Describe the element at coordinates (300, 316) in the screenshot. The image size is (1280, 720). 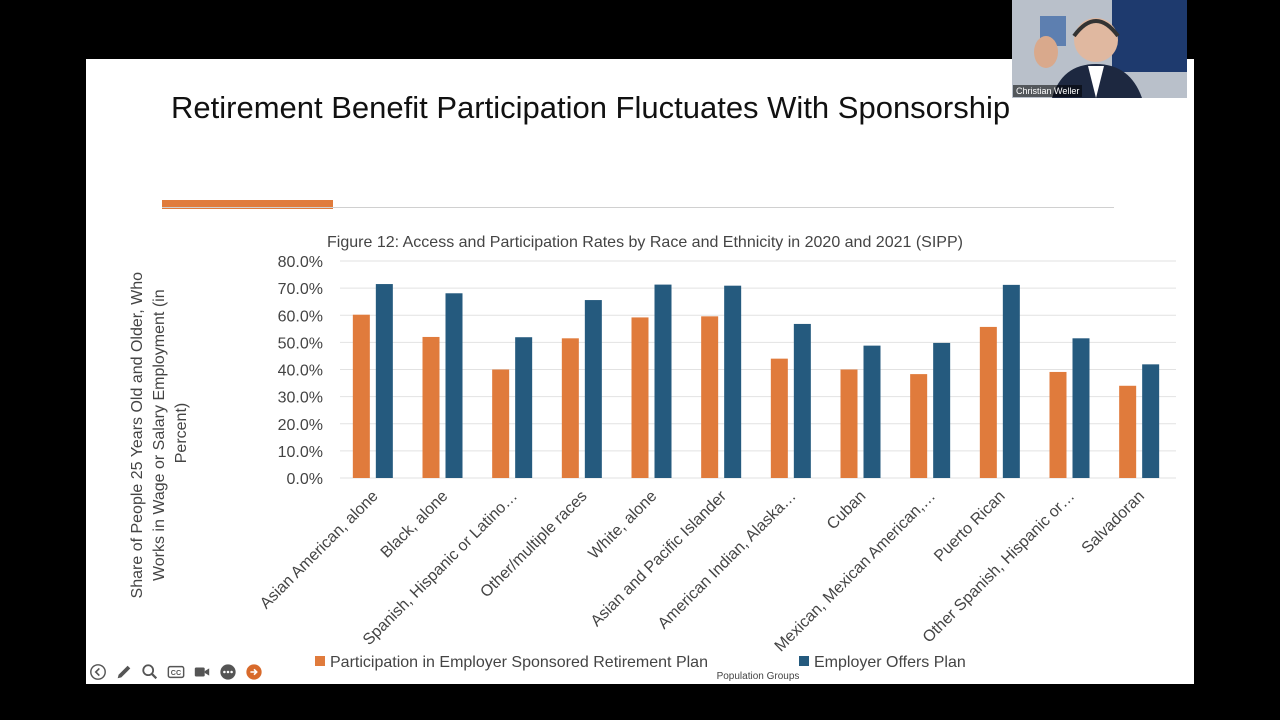
I see `y-tick-label: 60.0%` at that location.